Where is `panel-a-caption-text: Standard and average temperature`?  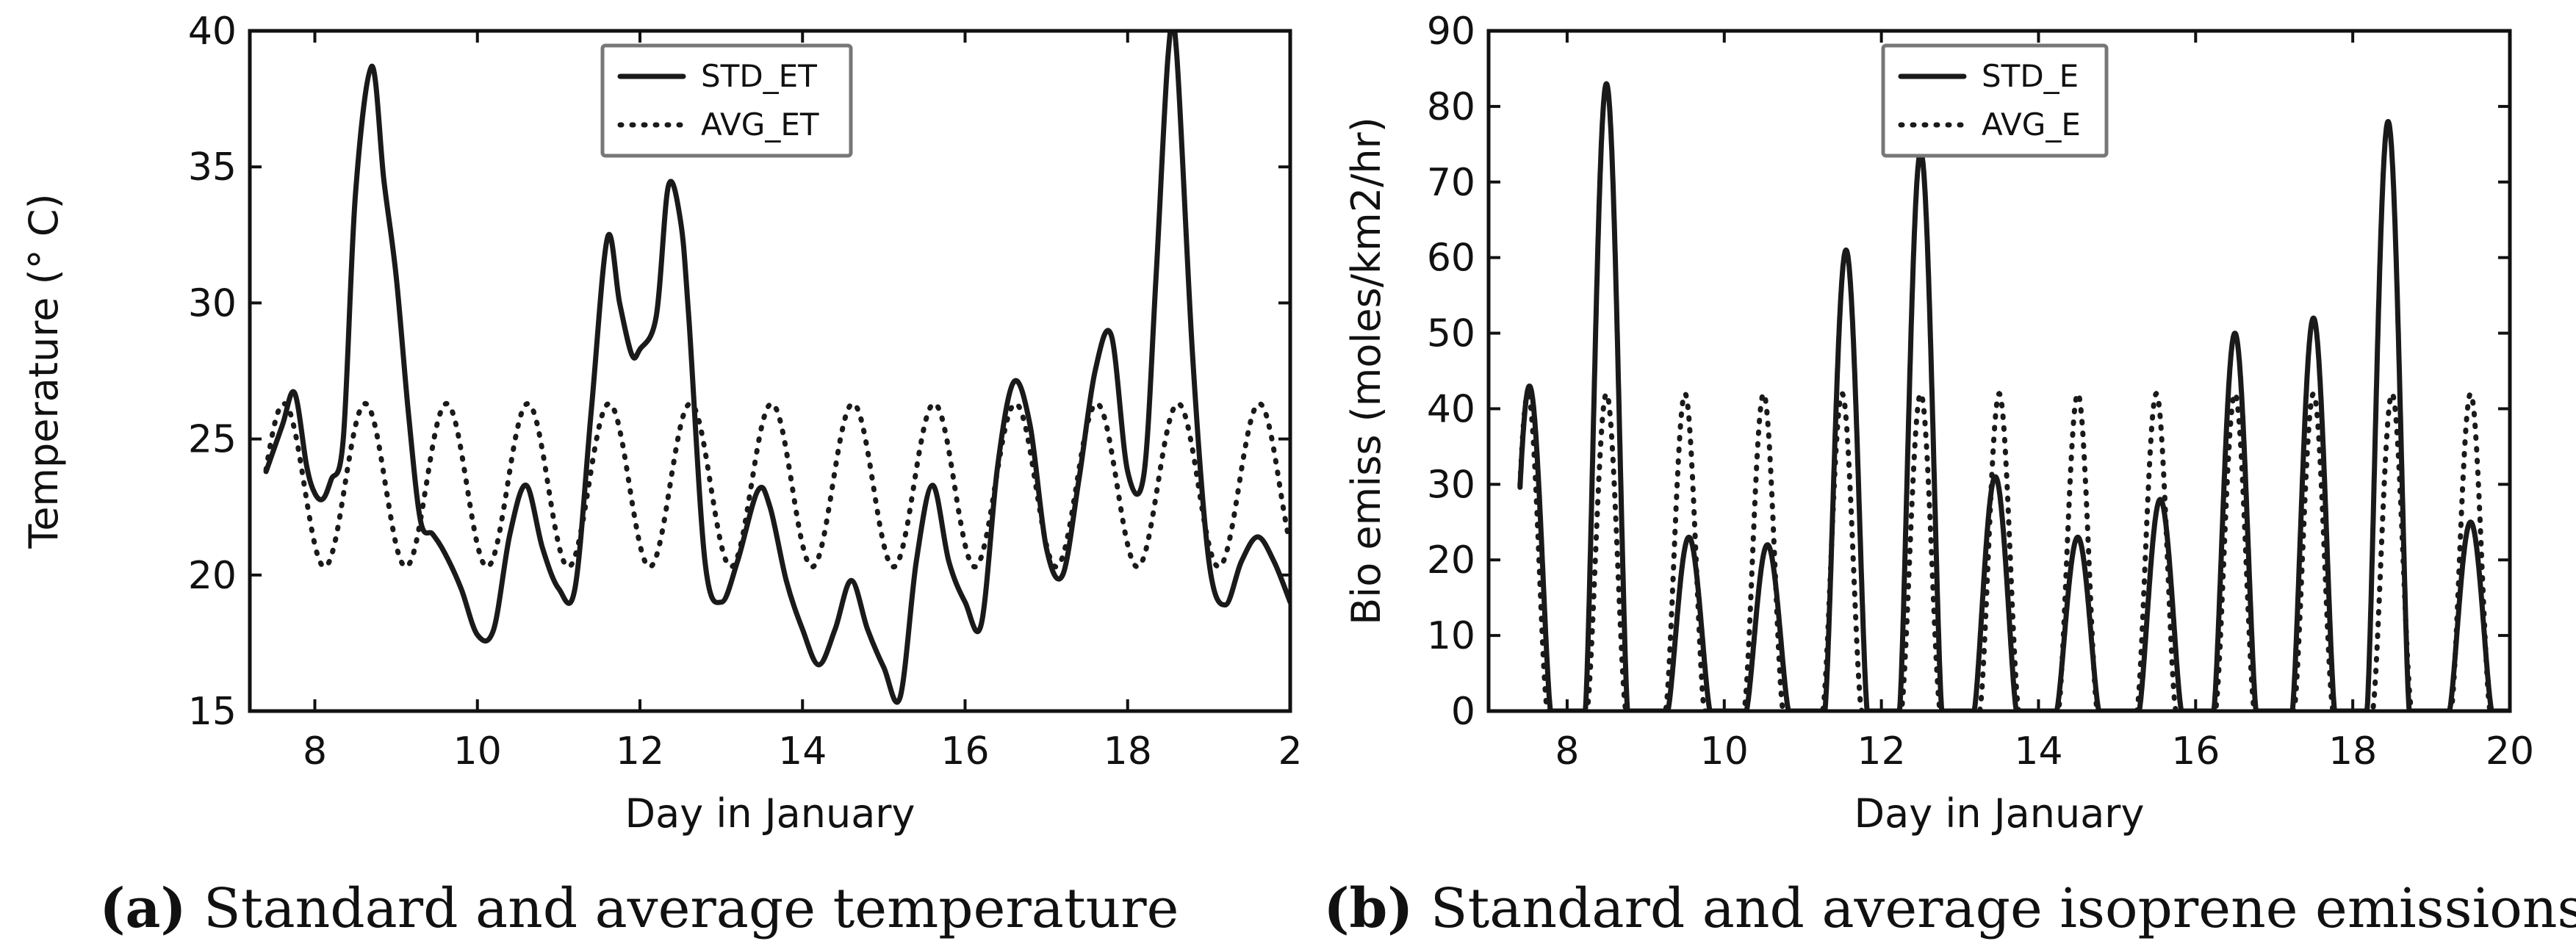 panel-a-caption-text: Standard and average temperature is located at coordinates (683, 909).